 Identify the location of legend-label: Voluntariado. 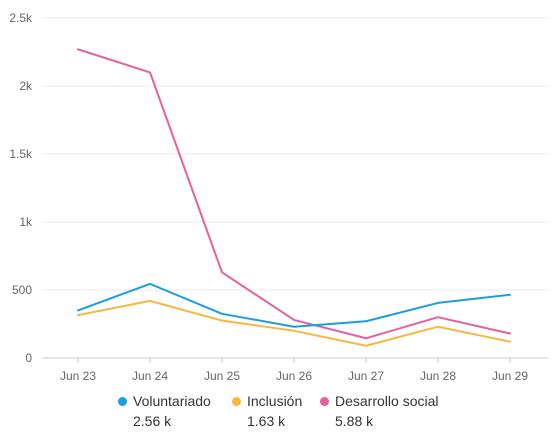
(172, 401).